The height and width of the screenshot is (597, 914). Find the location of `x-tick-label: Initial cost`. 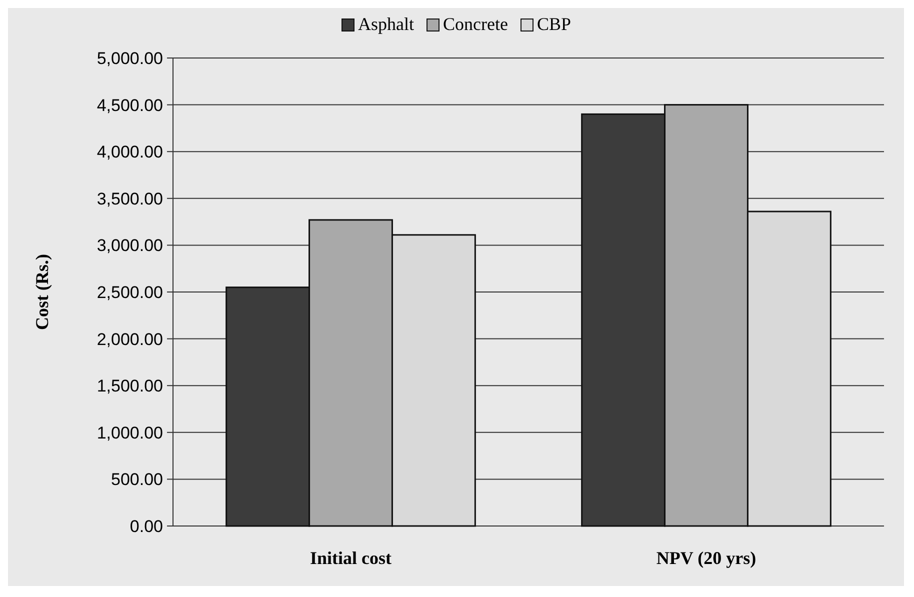

x-tick-label: Initial cost is located at coordinates (351, 558).